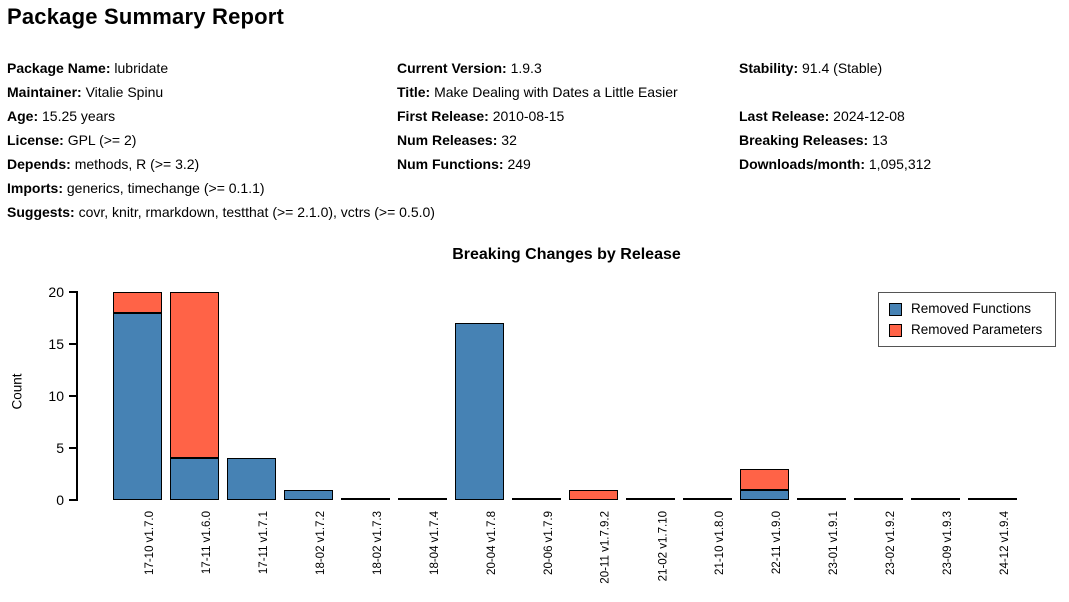 Image resolution: width=1069 pixels, height=602 pixels. I want to click on meta-field: Num Functions: 249, so click(464, 164).